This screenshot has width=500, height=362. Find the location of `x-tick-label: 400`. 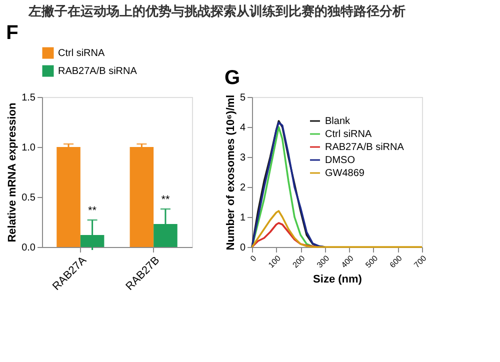

x-tick-label: 400 is located at coordinates (347, 261).